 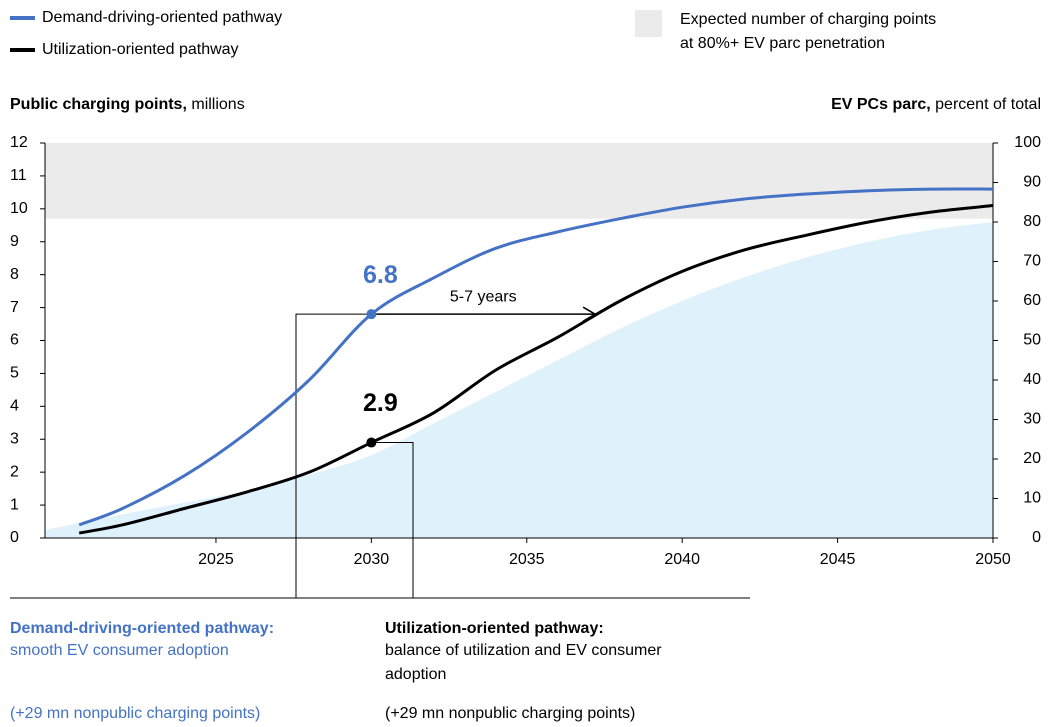 I want to click on y2-tick-label: 0, so click(x=1036, y=537).